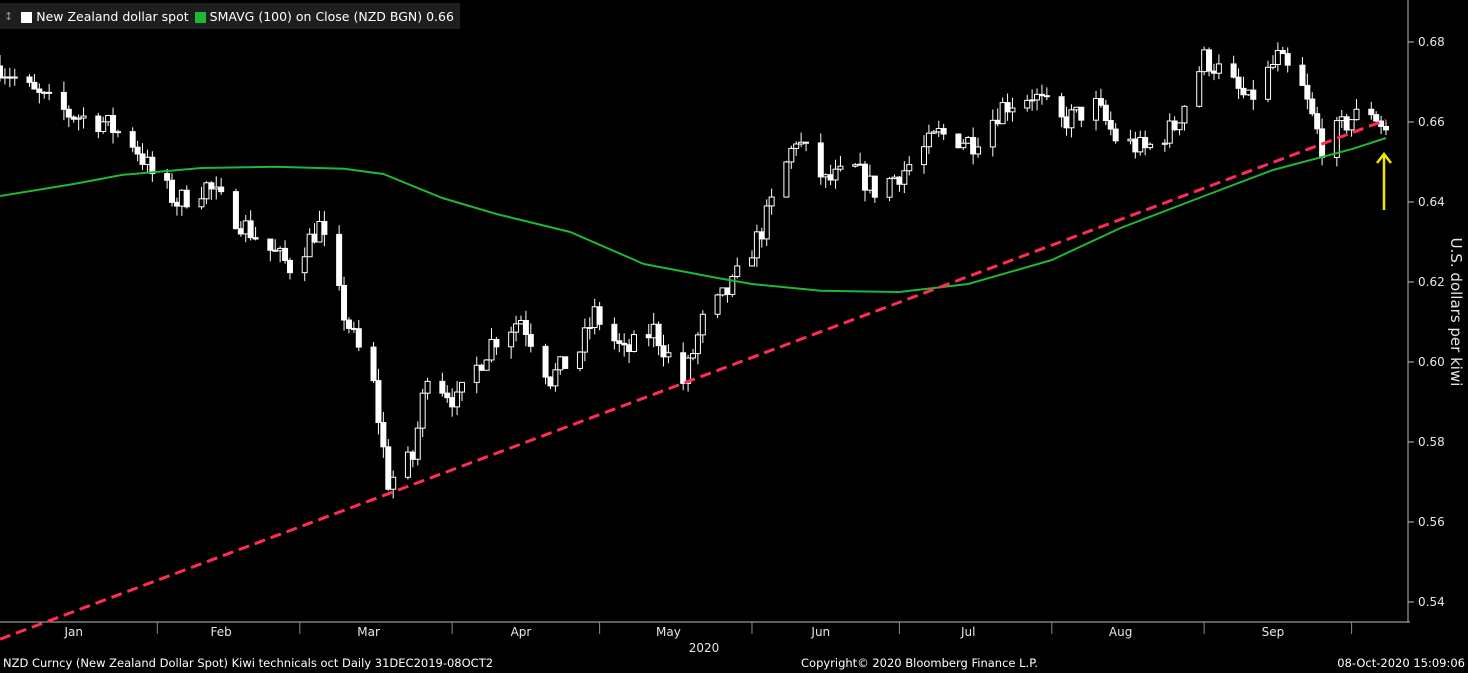 The height and width of the screenshot is (673, 1468). I want to click on y-axis-ticks: 0.54 0.56 0.58 0.60 0.62 0.64 0.66 0.68, so click(1426, 322).